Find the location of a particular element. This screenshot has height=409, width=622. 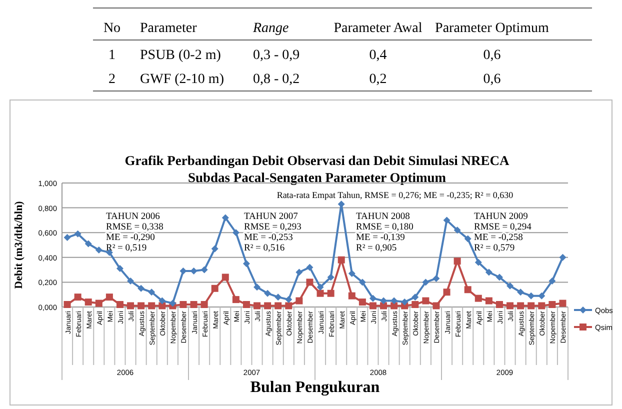

text: 0,8 - 0,2 is located at coordinates (276, 79).